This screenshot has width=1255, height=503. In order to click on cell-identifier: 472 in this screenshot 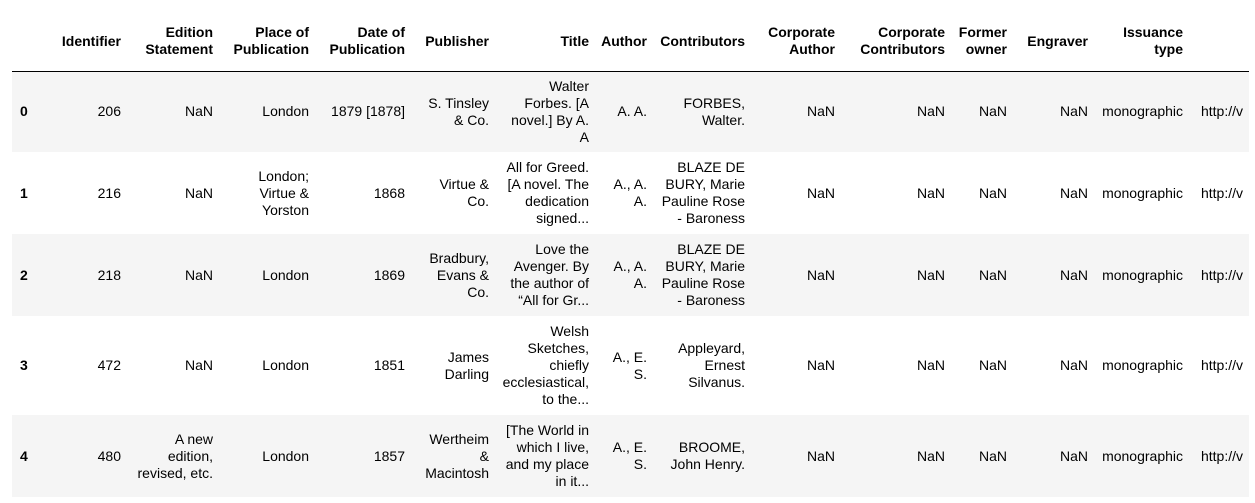, I will do `click(109, 365)`.